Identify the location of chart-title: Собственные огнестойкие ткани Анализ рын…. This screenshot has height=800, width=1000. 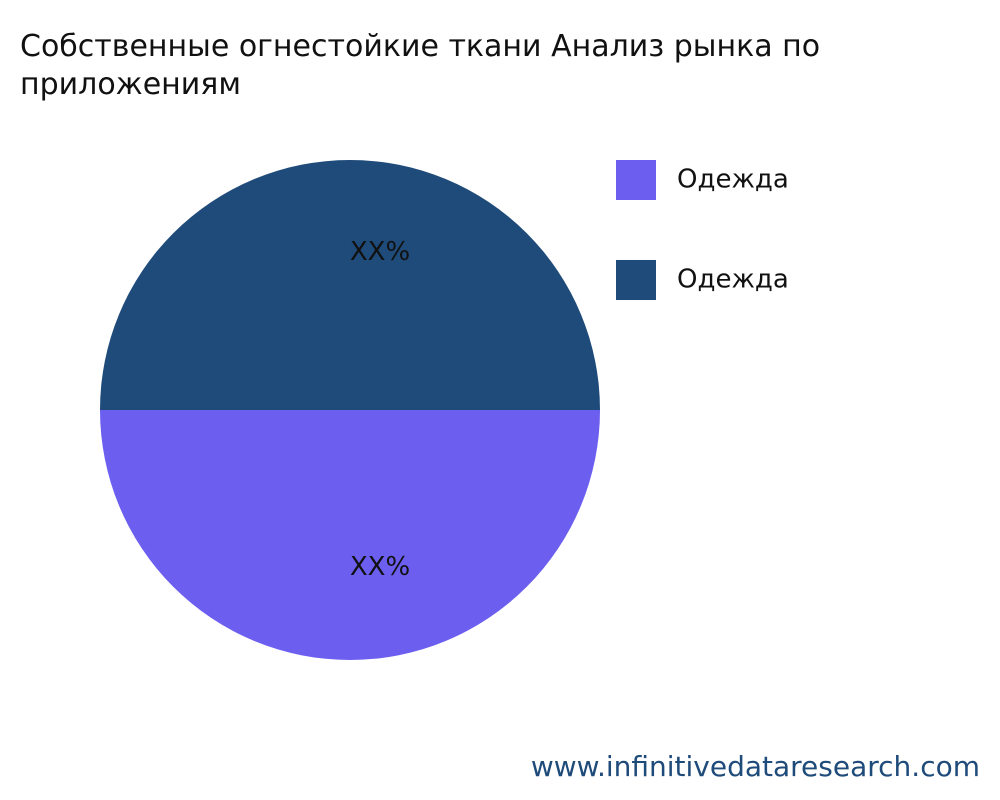
(420, 65).